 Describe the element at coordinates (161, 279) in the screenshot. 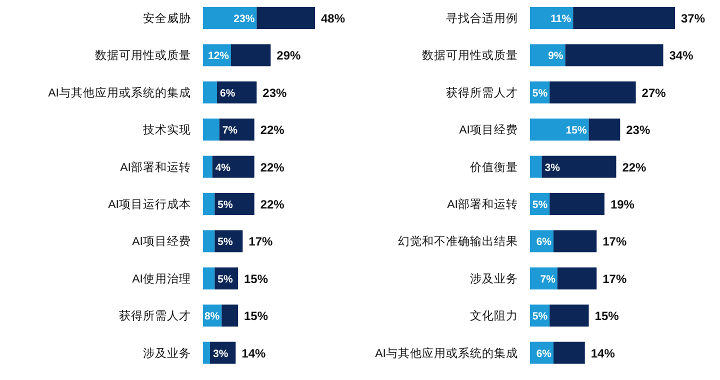

I see `y-tick-label: AI使用治理` at that location.